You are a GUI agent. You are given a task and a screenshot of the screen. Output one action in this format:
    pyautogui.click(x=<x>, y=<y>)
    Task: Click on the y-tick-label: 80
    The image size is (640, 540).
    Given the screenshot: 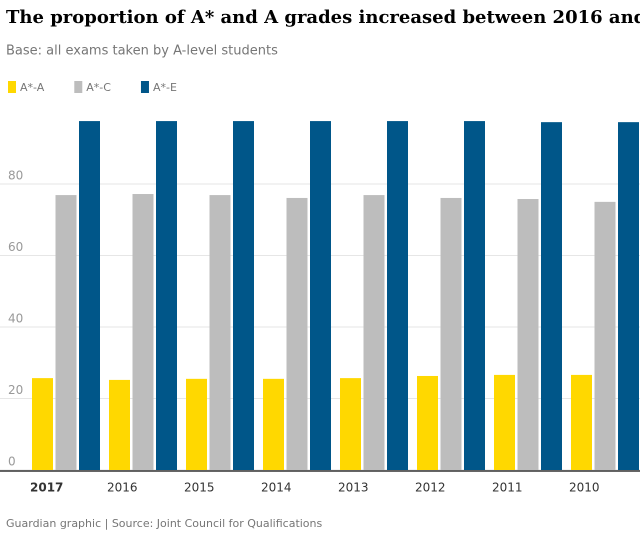 What is the action you would take?
    pyautogui.click(x=15, y=176)
    